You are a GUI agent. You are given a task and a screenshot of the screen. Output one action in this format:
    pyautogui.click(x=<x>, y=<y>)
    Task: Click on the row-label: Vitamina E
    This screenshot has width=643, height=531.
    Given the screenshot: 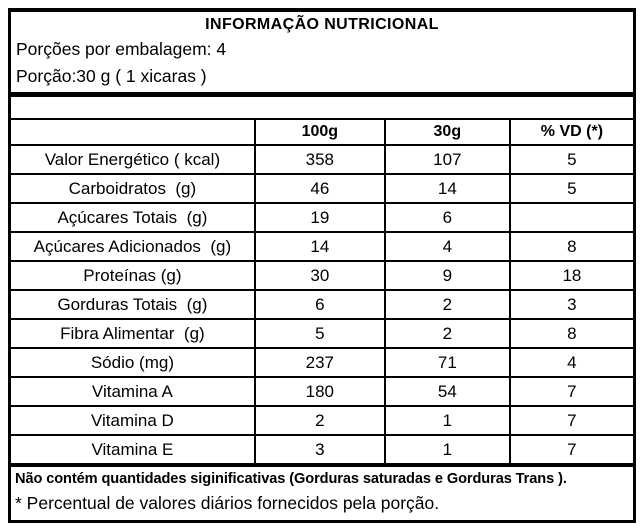 What is the action you would take?
    pyautogui.click(x=133, y=448)
    